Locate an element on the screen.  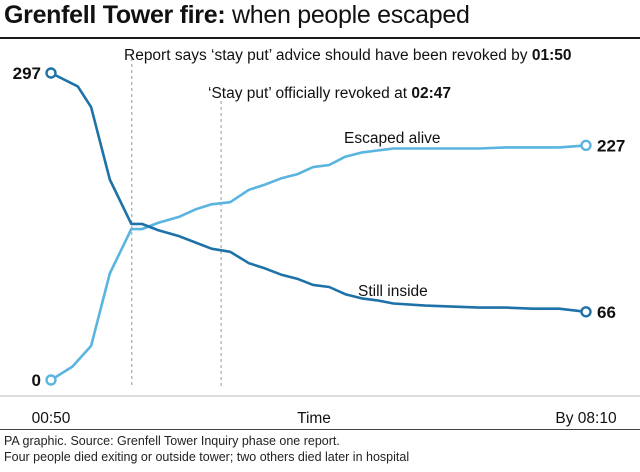
annotation-label: ‘Stay put’ officially revoked at 02:47 is located at coordinates (329, 93).